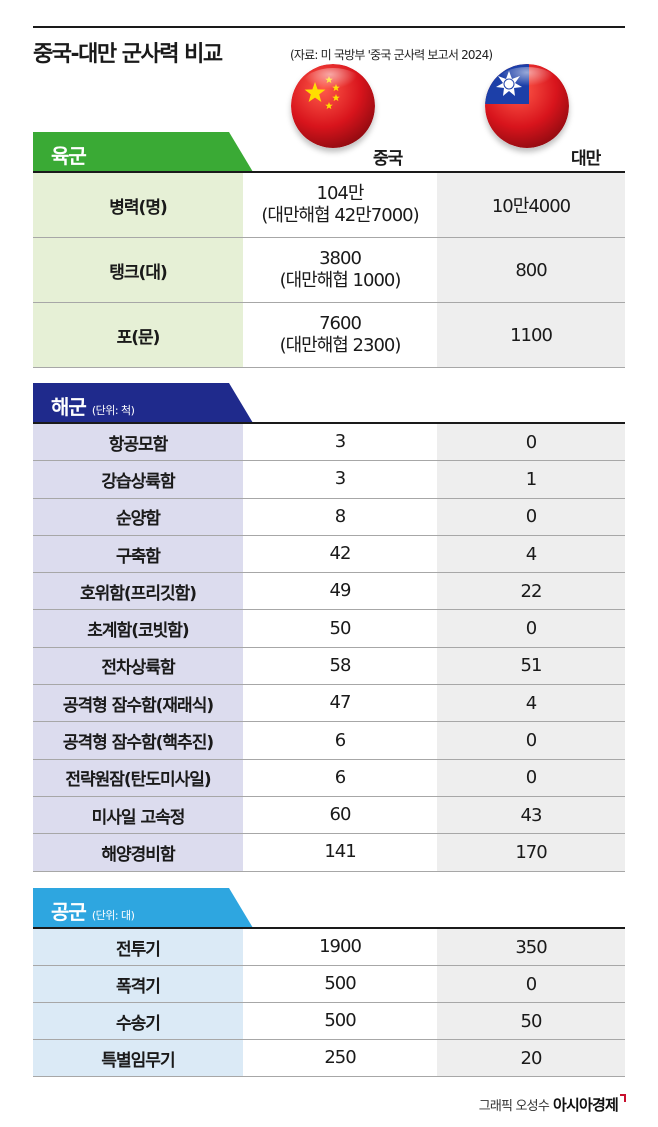 This screenshot has height=1127, width=658. I want to click on navy-row-label: 순양함, so click(138, 516).